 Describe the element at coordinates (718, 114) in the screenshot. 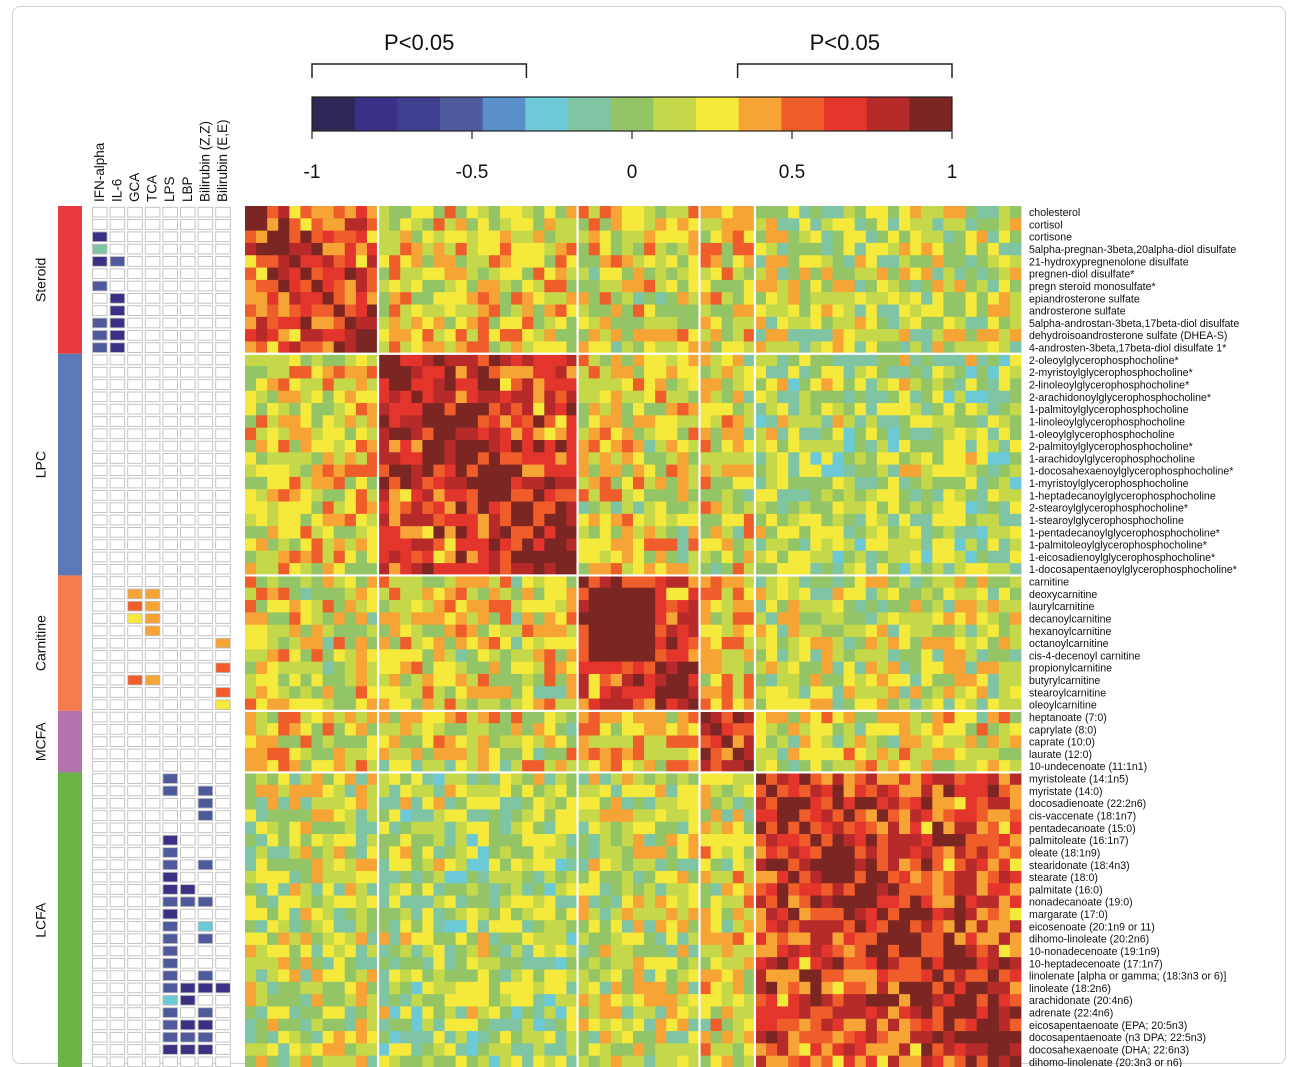

I see `legend-color-swatch` at that location.